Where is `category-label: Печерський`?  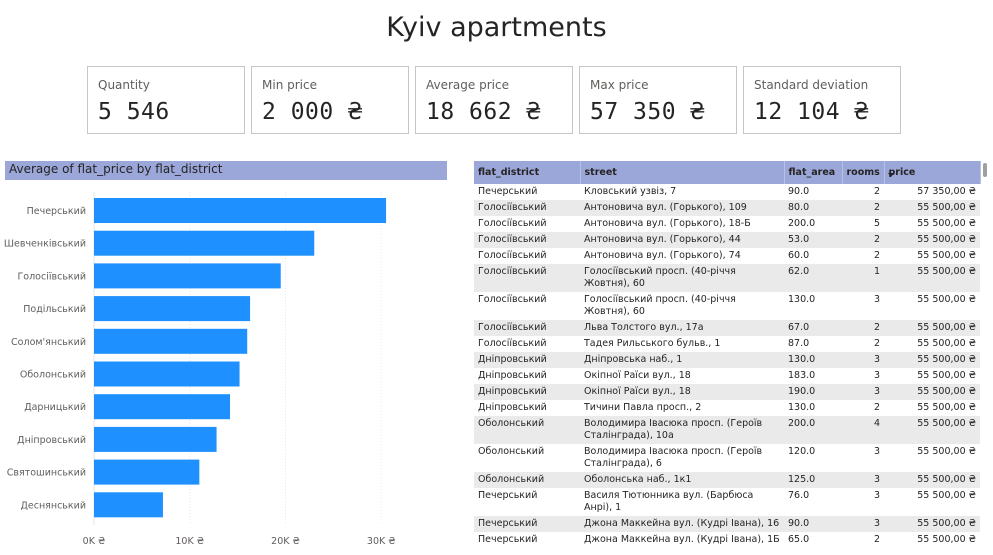 category-label: Печерський is located at coordinates (56, 211).